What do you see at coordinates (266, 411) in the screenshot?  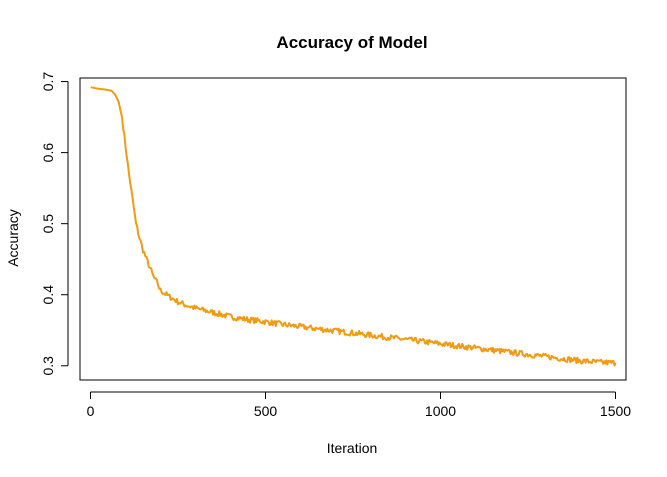 I see `x-tick-label: 500` at bounding box center [266, 411].